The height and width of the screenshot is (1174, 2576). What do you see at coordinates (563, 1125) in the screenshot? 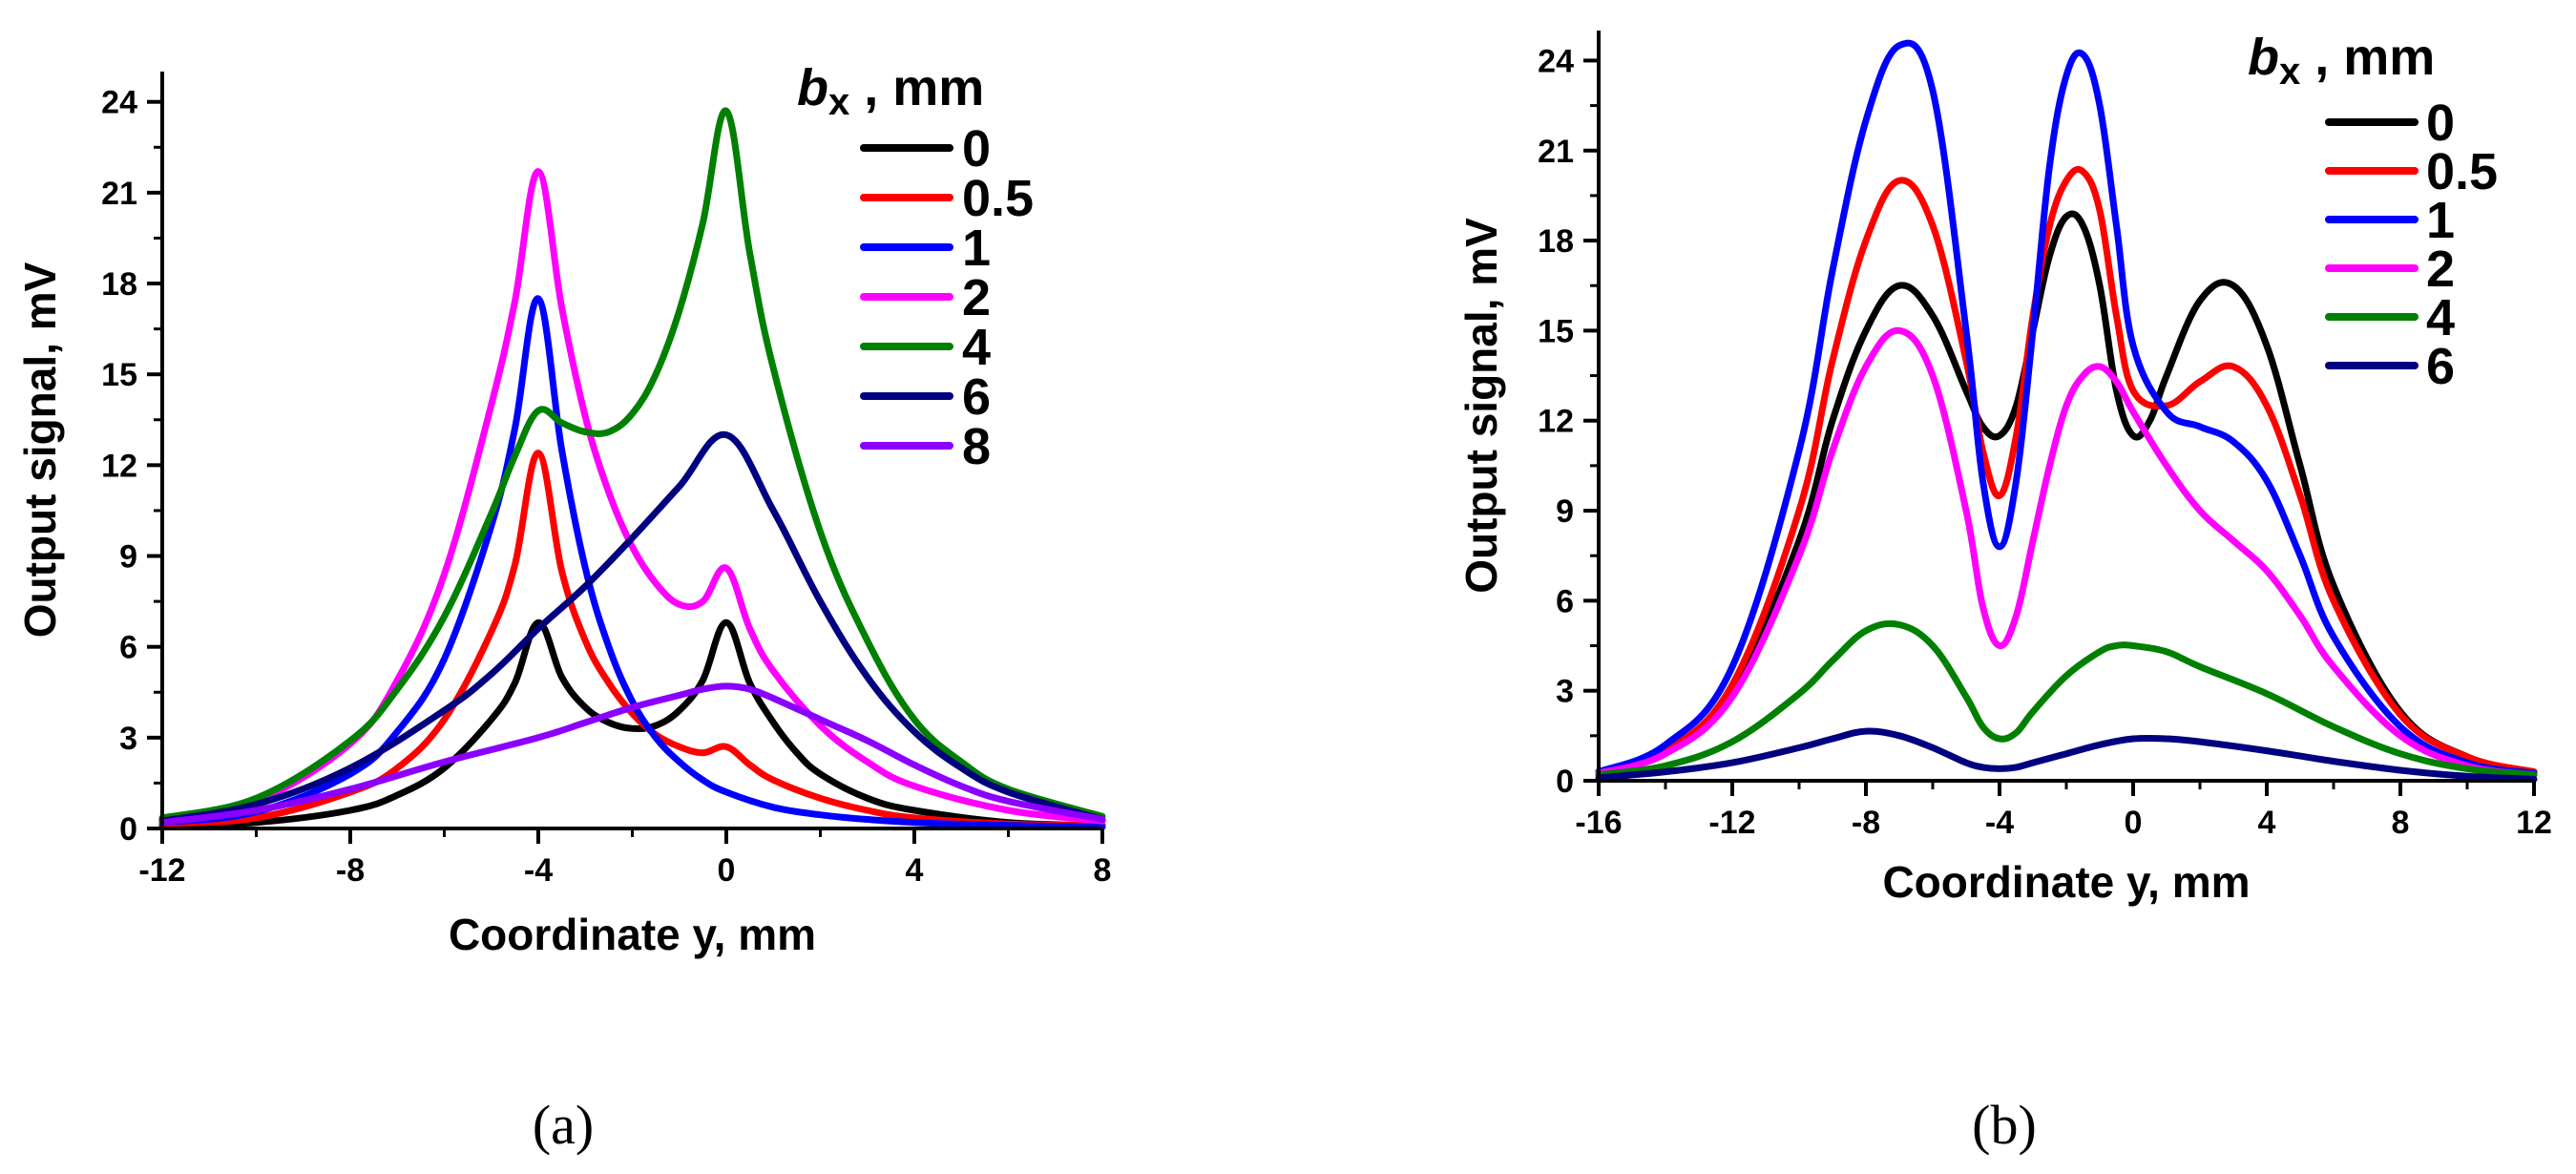
I see `panel-label: (a)` at bounding box center [563, 1125].